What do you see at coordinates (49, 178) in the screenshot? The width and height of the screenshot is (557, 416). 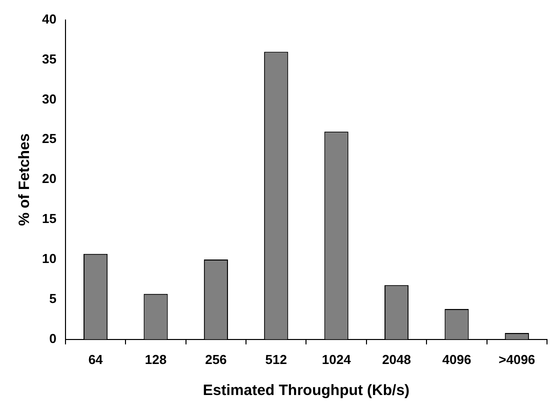 I see `y-tick-label: 20` at bounding box center [49, 178].